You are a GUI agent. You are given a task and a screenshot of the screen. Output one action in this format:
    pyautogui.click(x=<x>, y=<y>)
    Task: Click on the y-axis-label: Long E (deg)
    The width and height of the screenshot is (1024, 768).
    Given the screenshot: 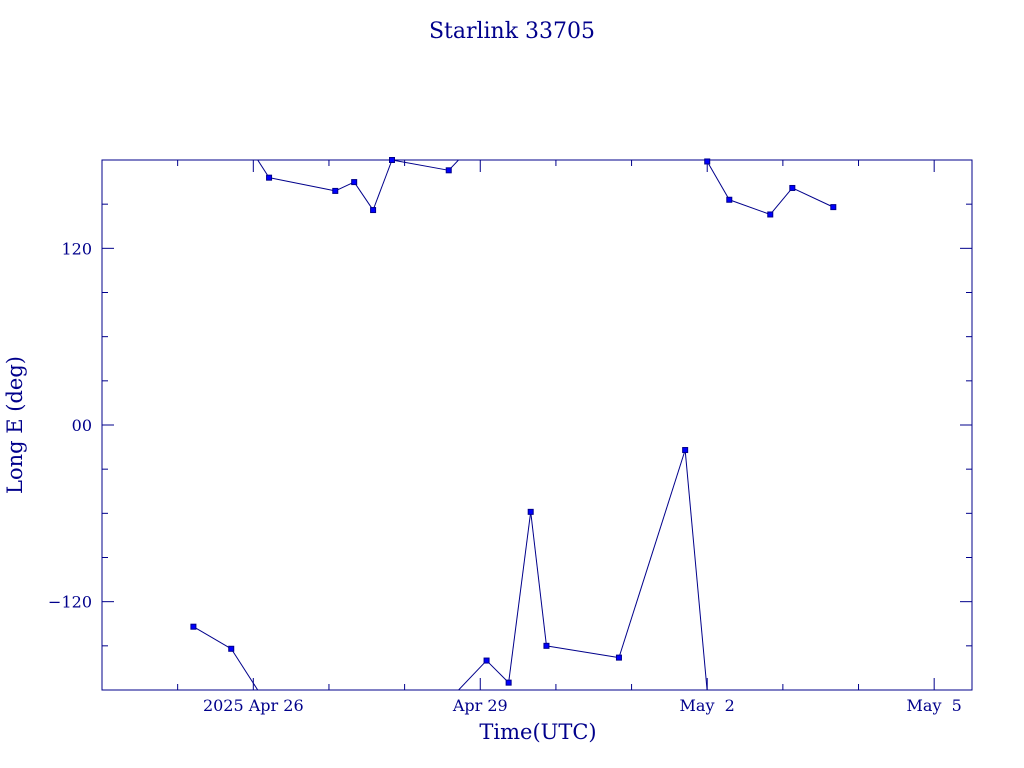 What is the action you would take?
    pyautogui.click(x=15, y=425)
    